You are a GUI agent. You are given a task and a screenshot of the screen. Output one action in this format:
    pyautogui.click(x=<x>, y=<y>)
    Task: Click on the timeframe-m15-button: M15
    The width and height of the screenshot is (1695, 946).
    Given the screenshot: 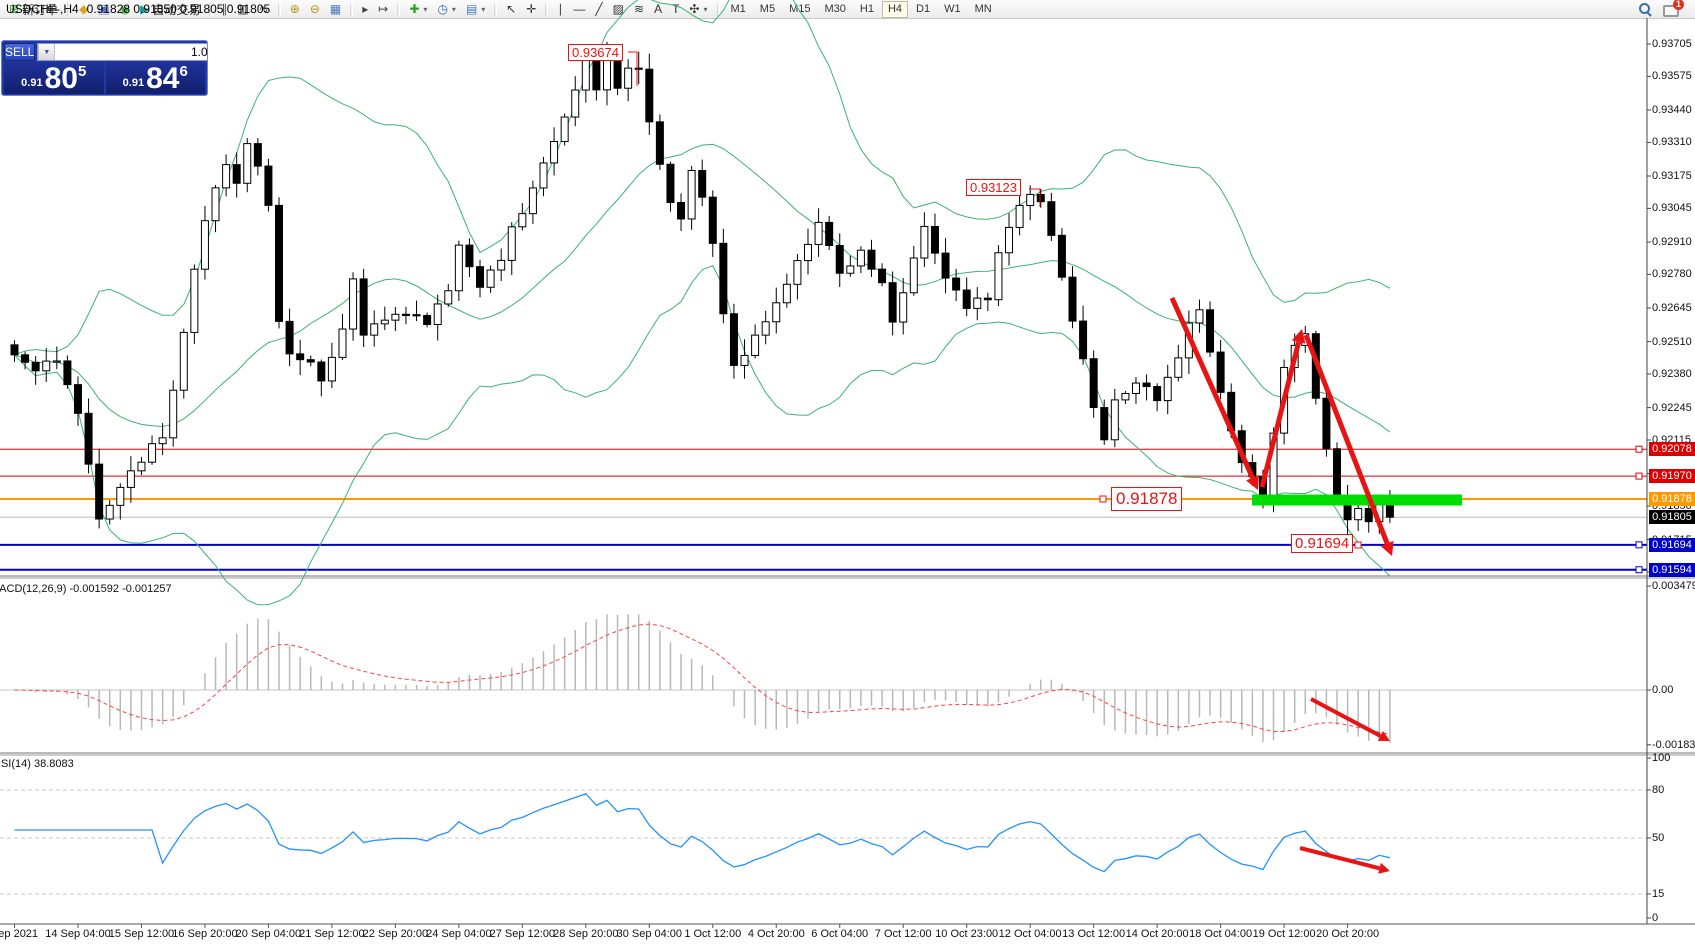 What is the action you would take?
    pyautogui.click(x=800, y=8)
    